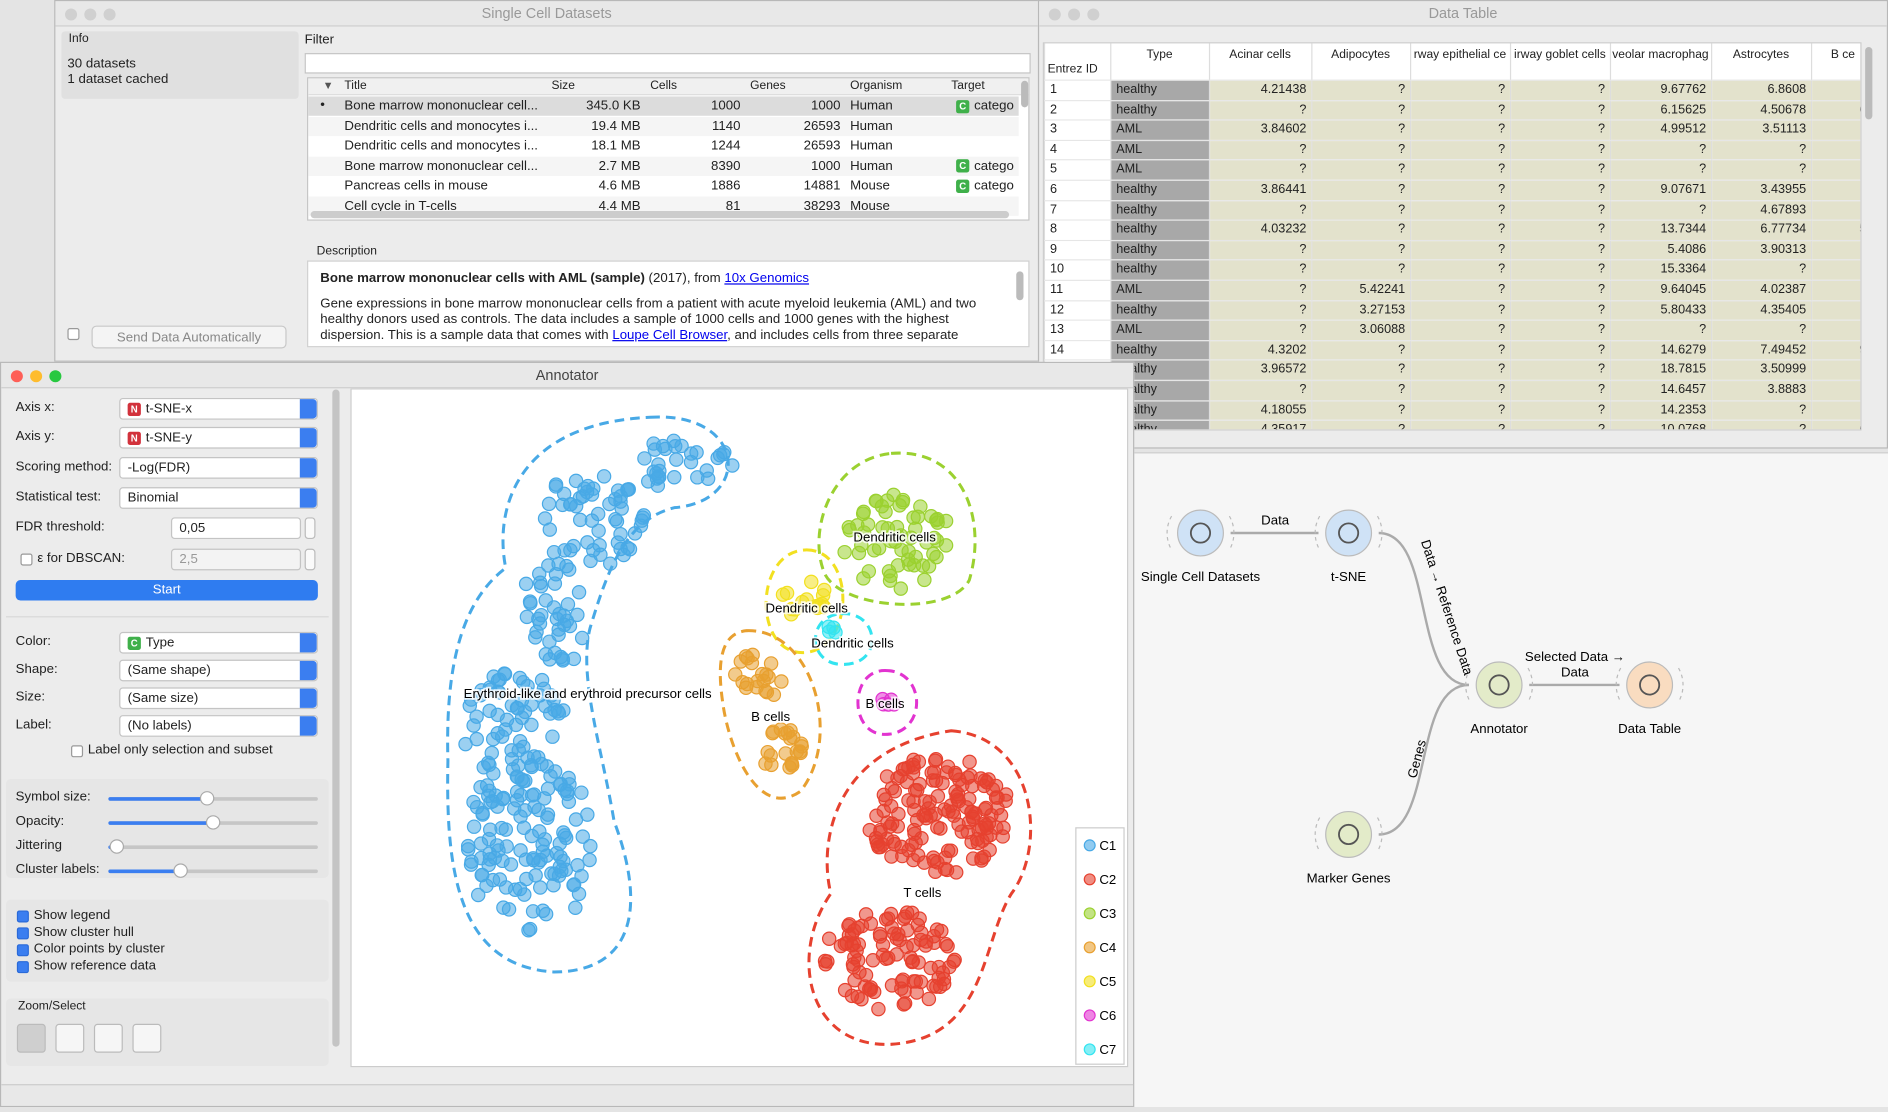 The width and height of the screenshot is (1888, 1112). What do you see at coordinates (663, 86) in the screenshot?
I see `column-header: Cells` at bounding box center [663, 86].